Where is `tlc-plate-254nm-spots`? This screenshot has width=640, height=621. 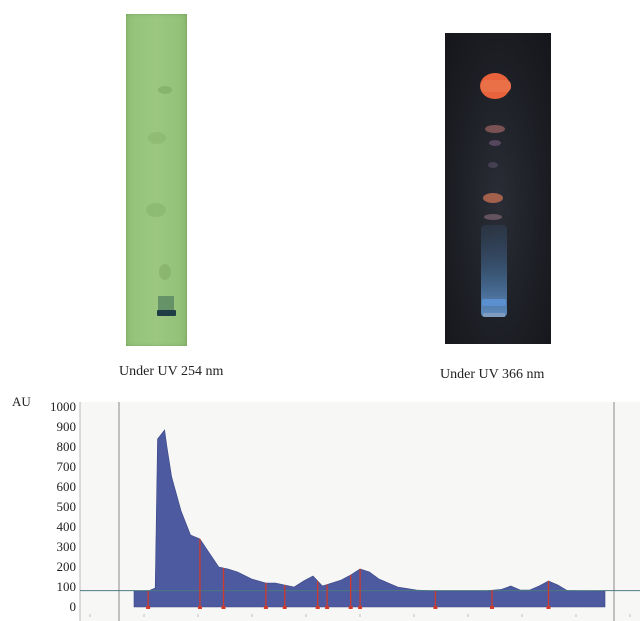 tlc-plate-254nm-spots is located at coordinates (161, 201).